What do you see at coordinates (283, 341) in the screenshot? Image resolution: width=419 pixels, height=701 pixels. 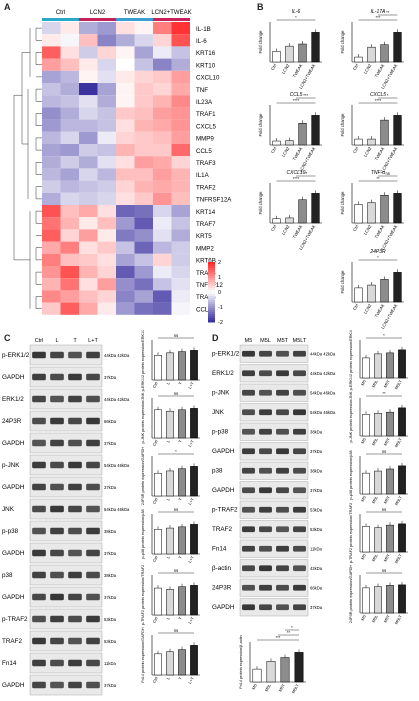 I see `lane-label: M5T` at bounding box center [283, 341].